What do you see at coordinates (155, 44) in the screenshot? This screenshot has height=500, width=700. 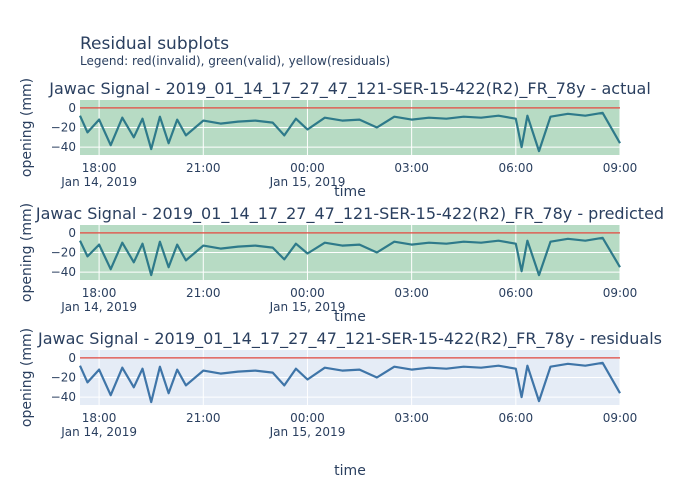 I see `figure-title: Residual subplots` at bounding box center [155, 44].